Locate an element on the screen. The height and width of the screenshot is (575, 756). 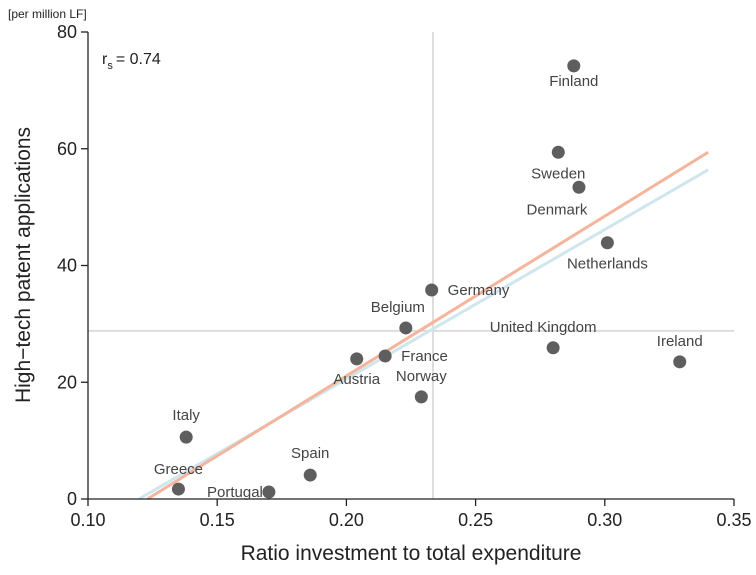
point-label: Belgium is located at coordinates (398, 307).